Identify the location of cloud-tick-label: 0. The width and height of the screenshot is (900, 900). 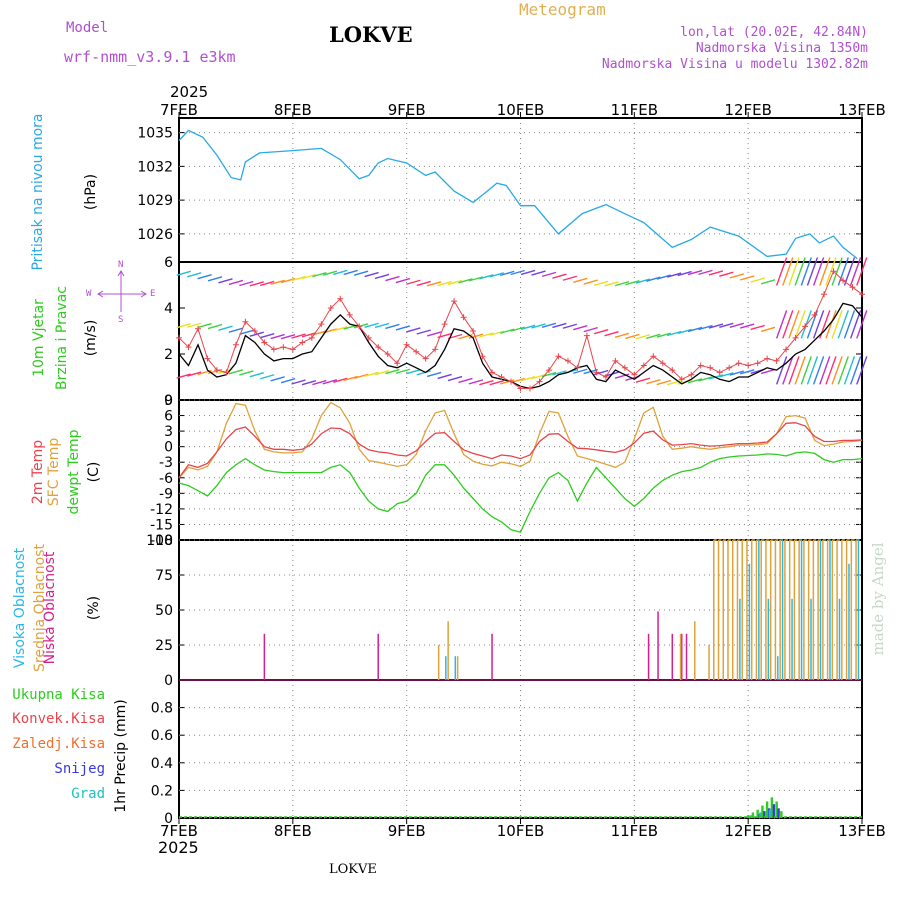
(168, 681).